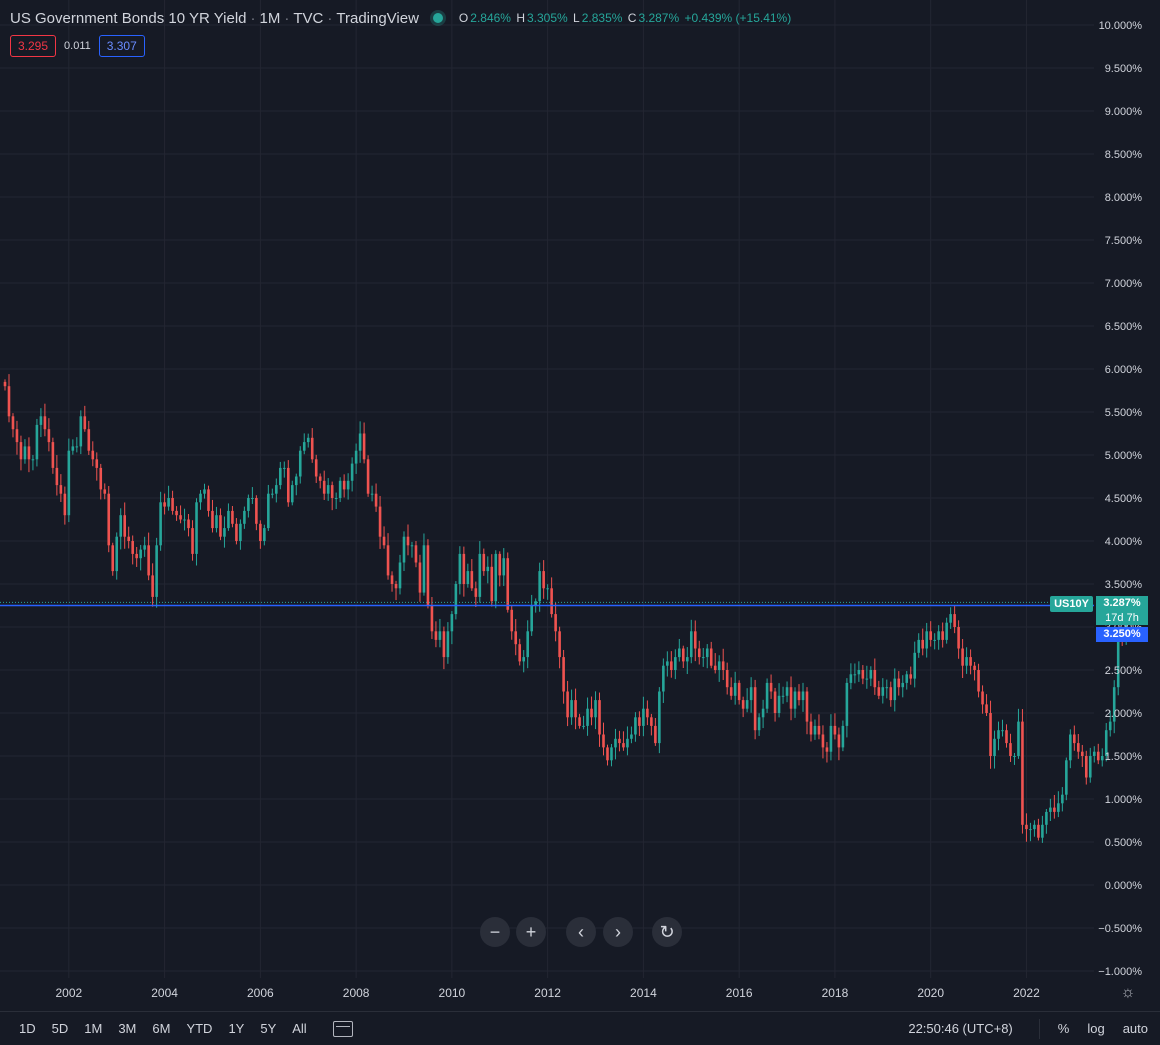 This screenshot has width=1160, height=1045. Describe the element at coordinates (1124, 284) in the screenshot. I see `y-tick-label: 7.000%` at that location.